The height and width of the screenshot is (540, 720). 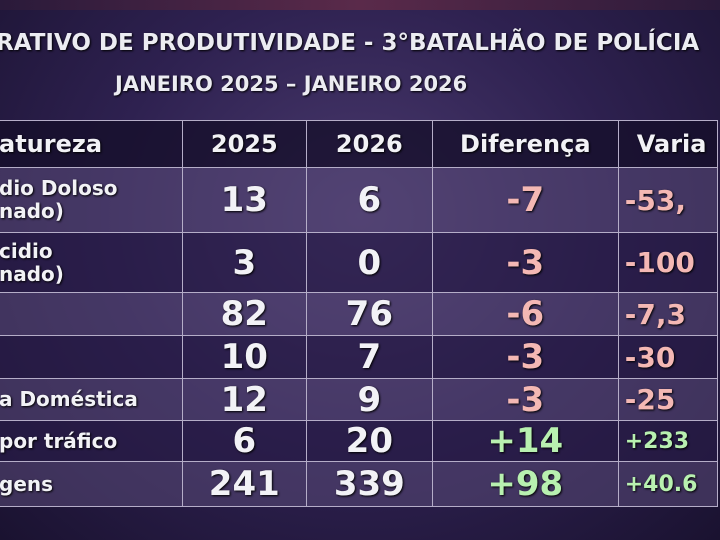 I want to click on variation: -30, so click(x=668, y=357).